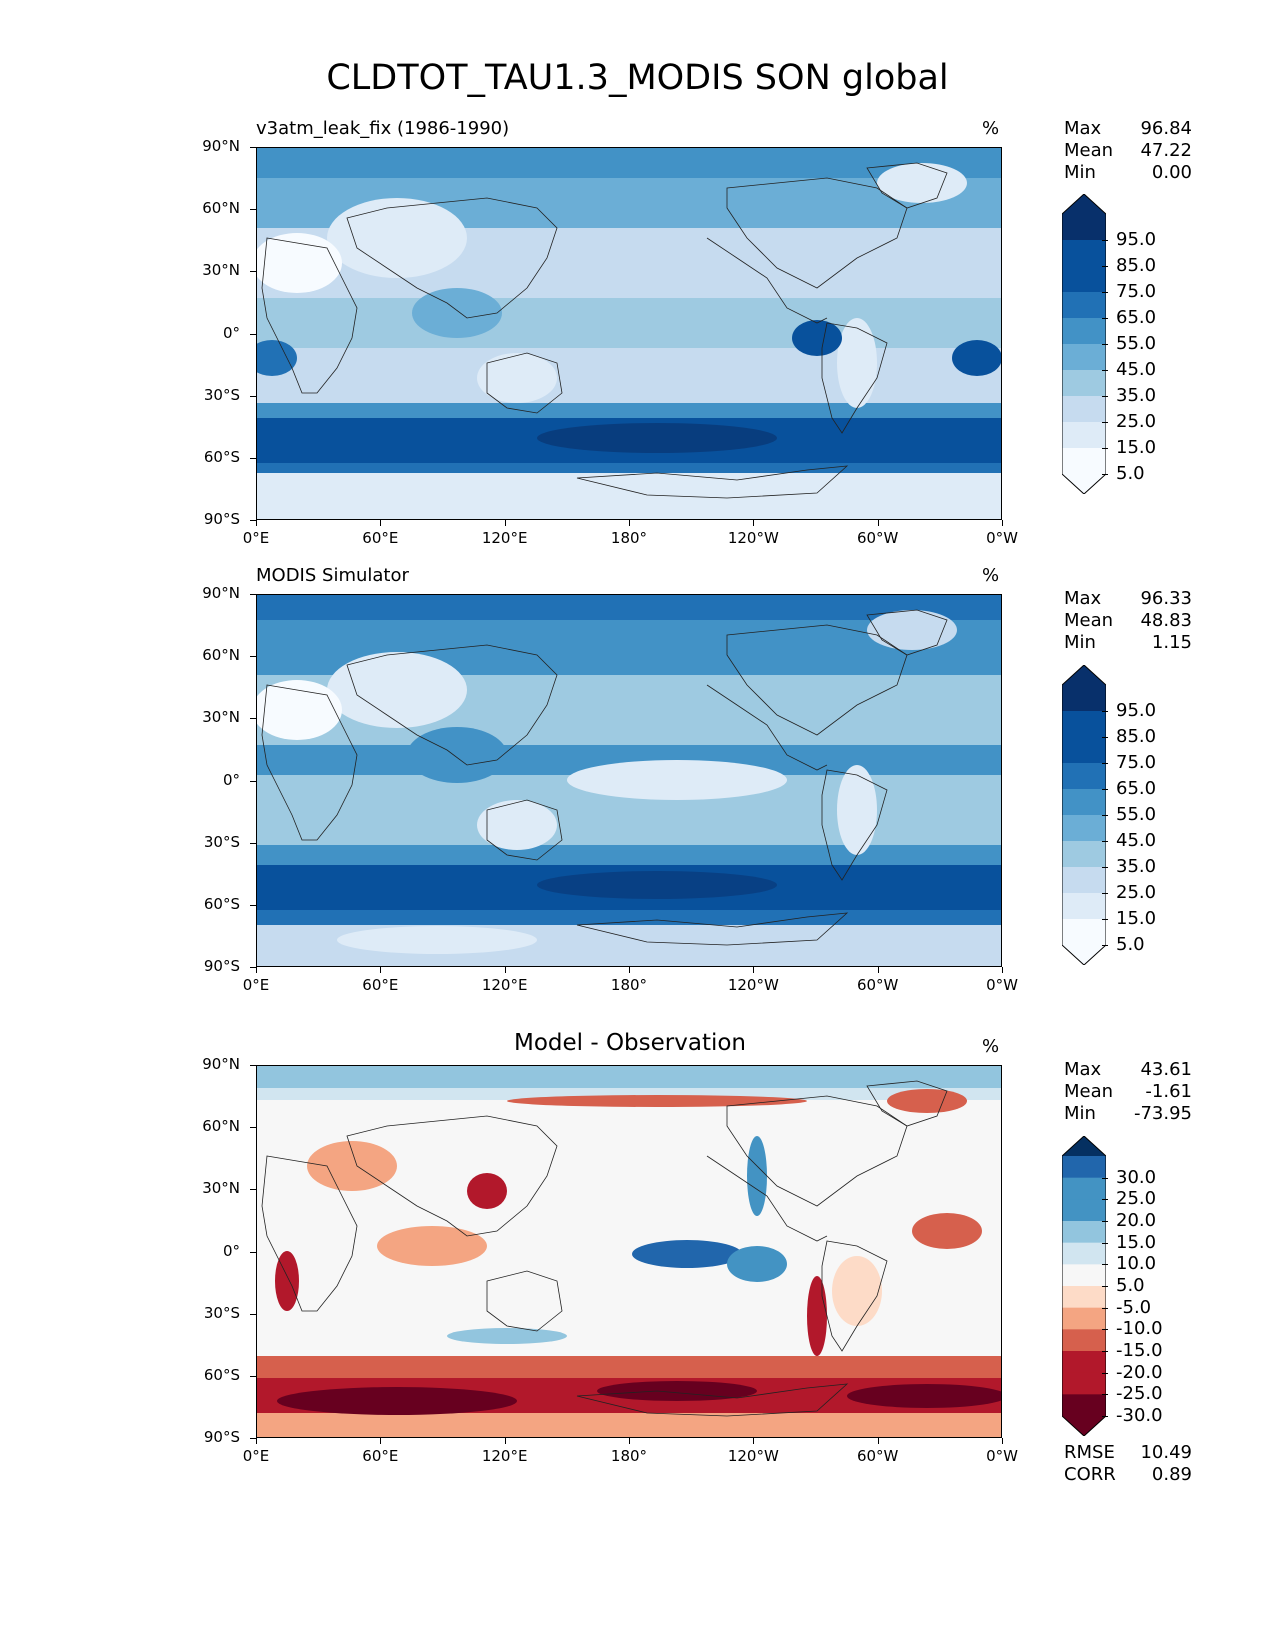  What do you see at coordinates (221, 593) in the screenshot?
I see `lat-tick-label: 90°N` at bounding box center [221, 593].